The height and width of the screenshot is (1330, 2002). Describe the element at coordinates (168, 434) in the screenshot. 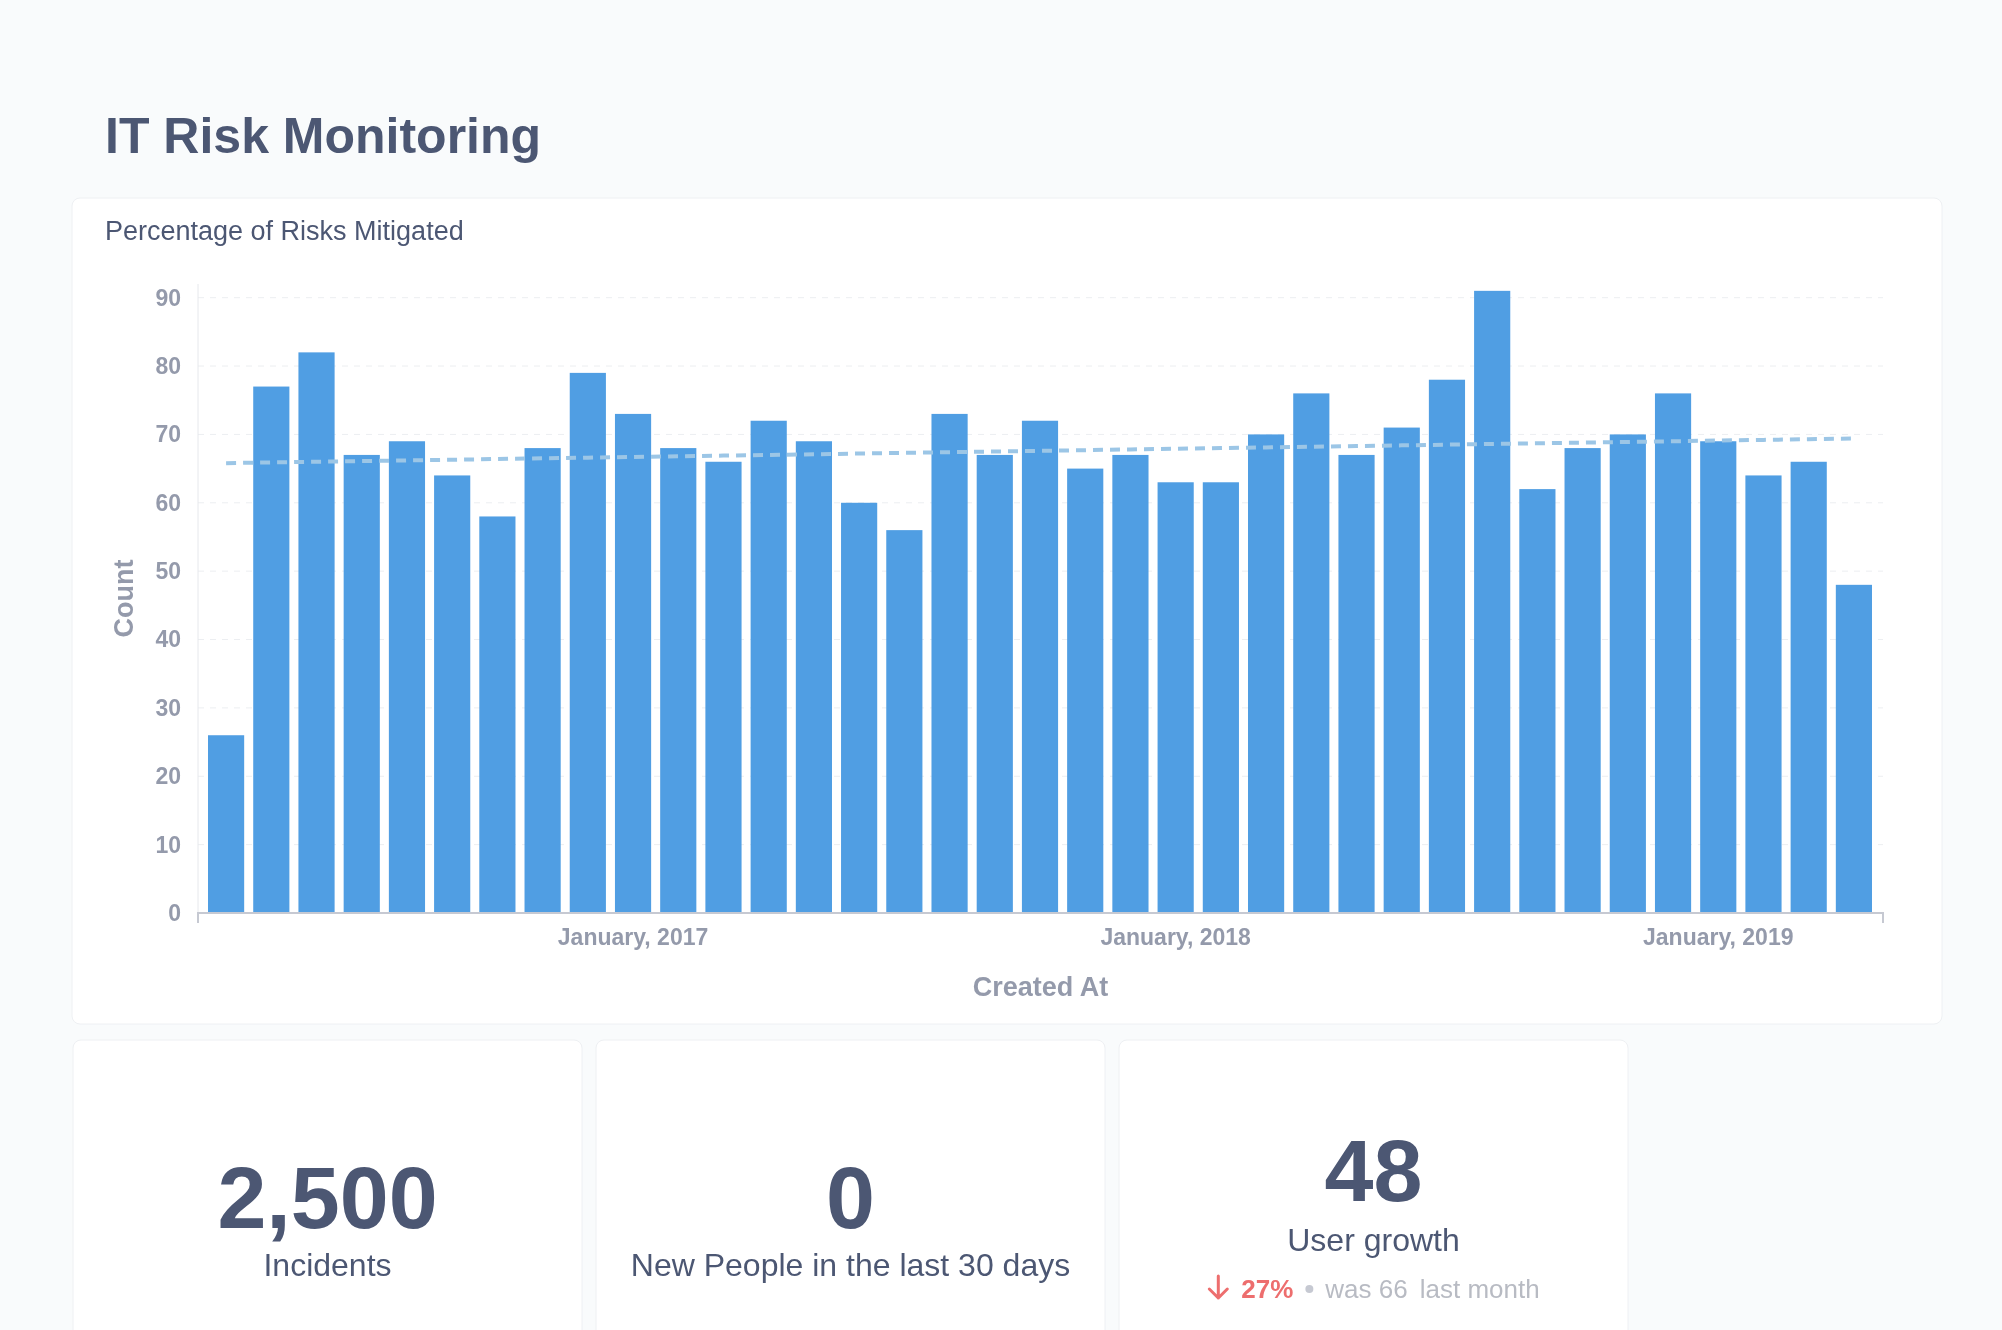

I see `y-tick-label: 70` at that location.